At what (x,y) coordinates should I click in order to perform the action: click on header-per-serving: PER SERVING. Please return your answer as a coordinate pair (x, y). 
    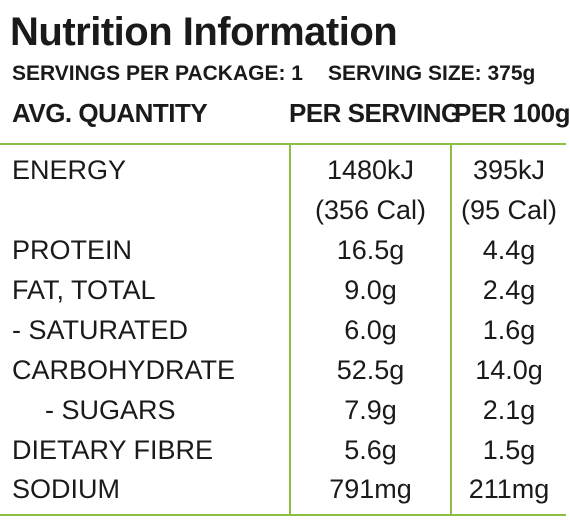
    Looking at the image, I should click on (375, 113).